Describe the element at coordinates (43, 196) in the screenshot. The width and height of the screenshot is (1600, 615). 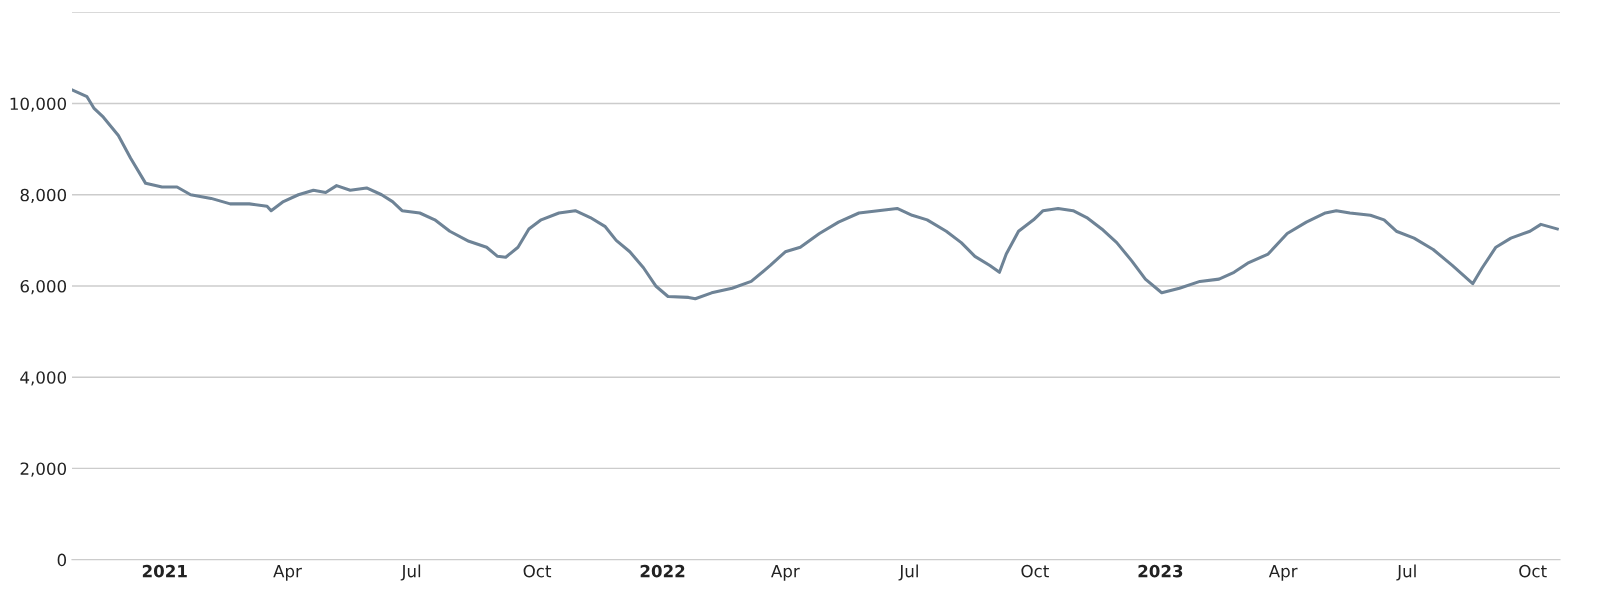
I see `y-tick-label: 8,000` at that location.